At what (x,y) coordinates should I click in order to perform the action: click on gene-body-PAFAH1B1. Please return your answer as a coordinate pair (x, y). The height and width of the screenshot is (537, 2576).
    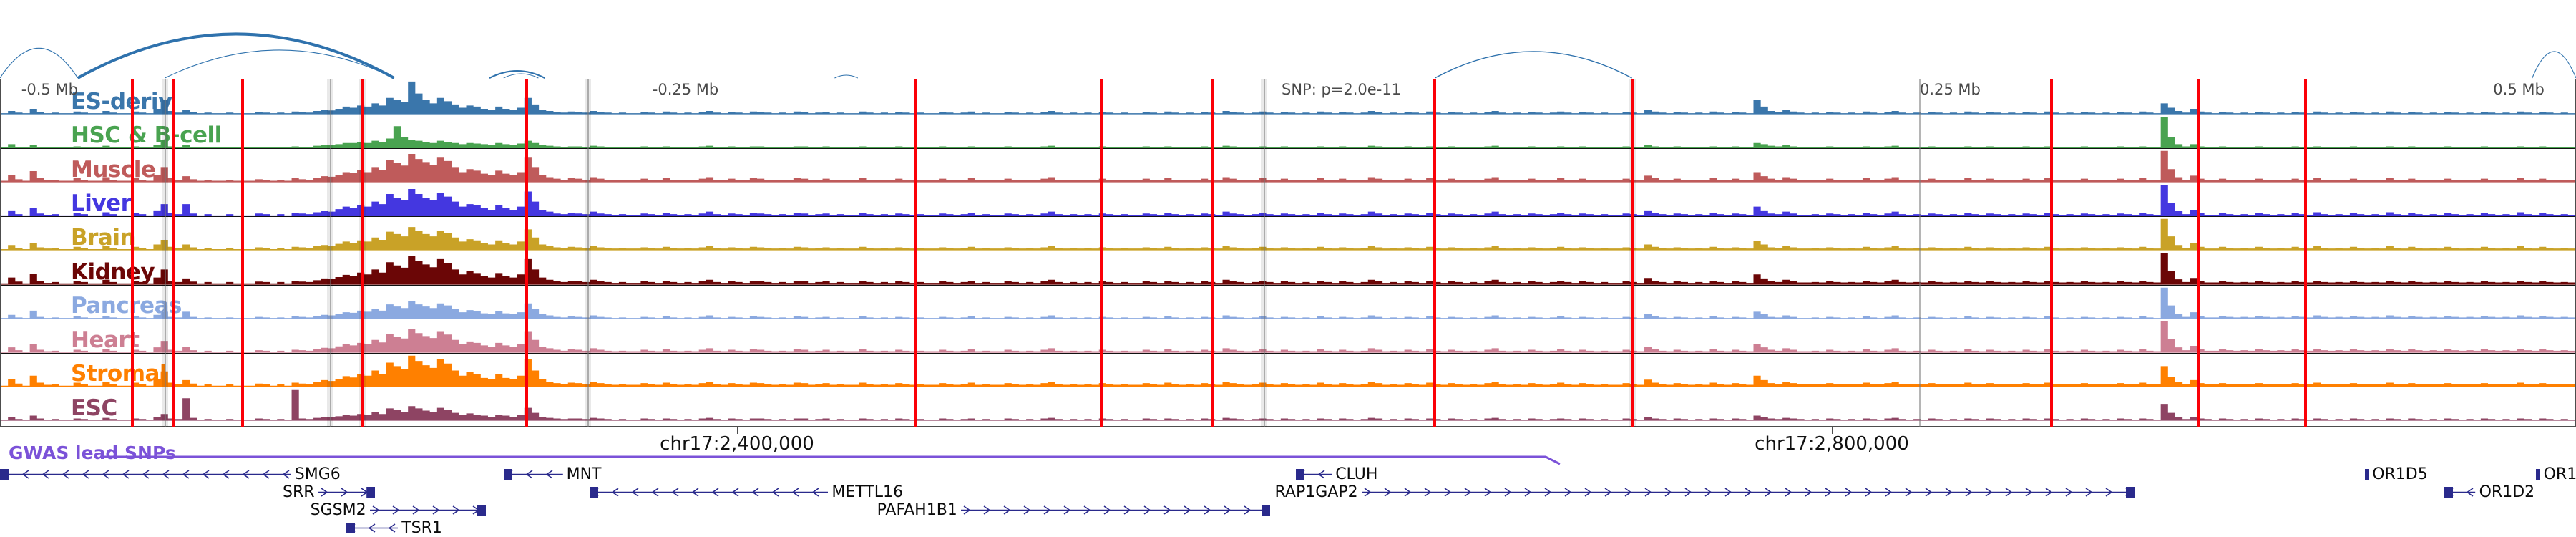
    Looking at the image, I should click on (1115, 510).